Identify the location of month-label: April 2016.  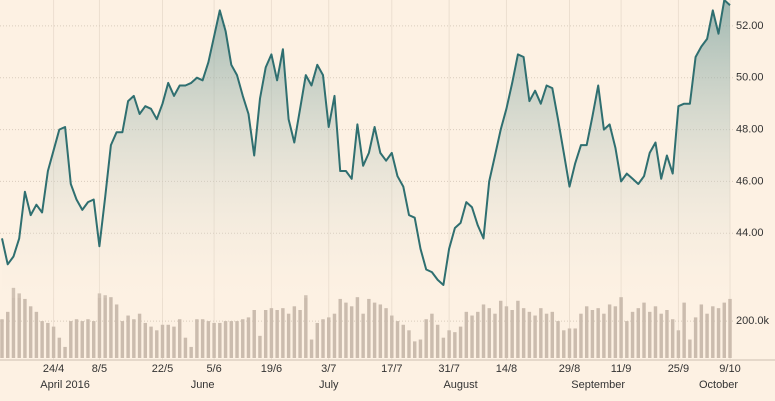
(65, 385).